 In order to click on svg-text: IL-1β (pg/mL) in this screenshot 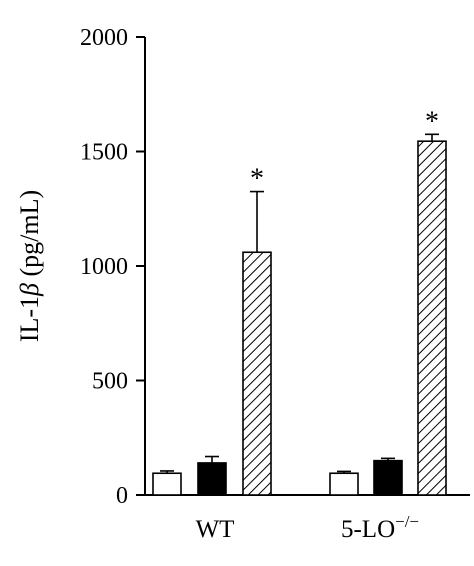, I will do `click(29, 266)`.